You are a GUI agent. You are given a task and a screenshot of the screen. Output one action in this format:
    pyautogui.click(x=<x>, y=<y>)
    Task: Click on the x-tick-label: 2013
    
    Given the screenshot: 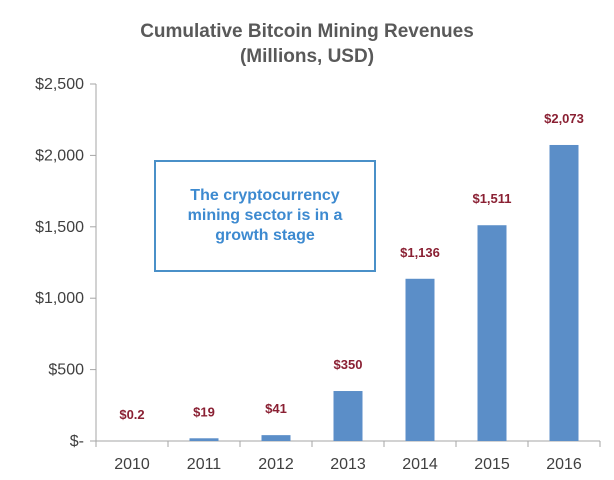 What is the action you would take?
    pyautogui.click(x=348, y=464)
    